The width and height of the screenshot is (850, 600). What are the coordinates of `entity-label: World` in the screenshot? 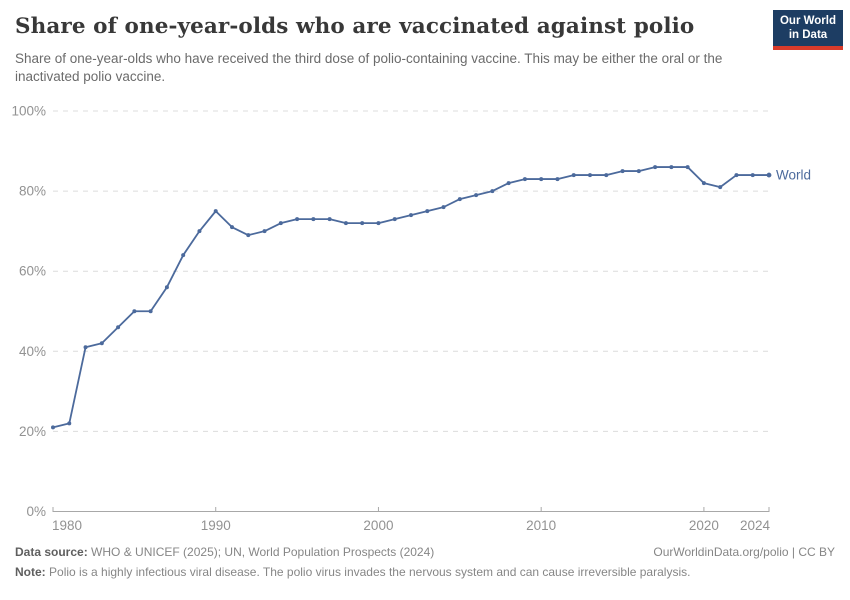 It's located at (793, 175).